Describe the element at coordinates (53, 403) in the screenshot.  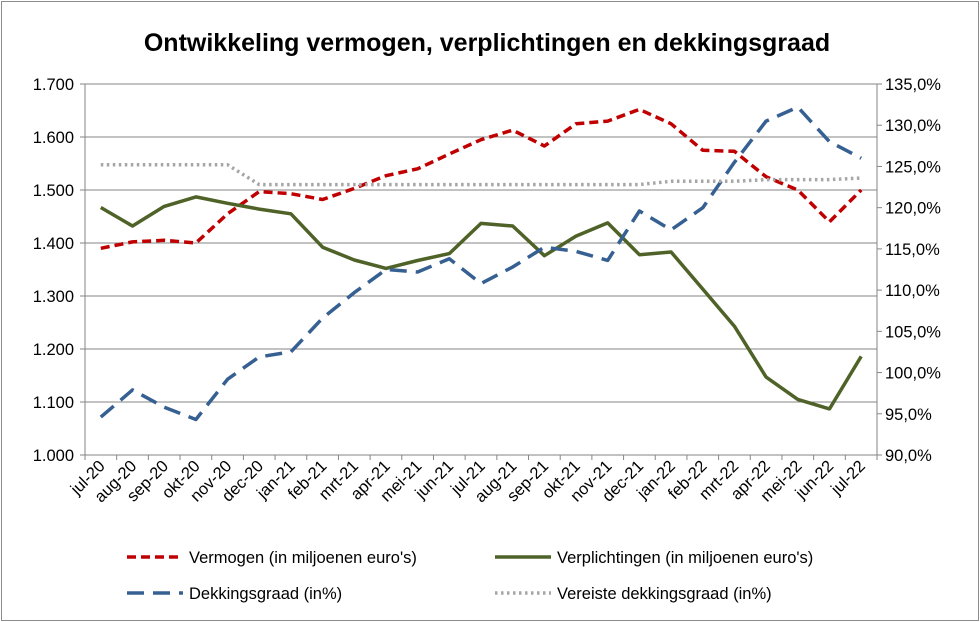
I see `y-tick-label: 1.100` at that location.